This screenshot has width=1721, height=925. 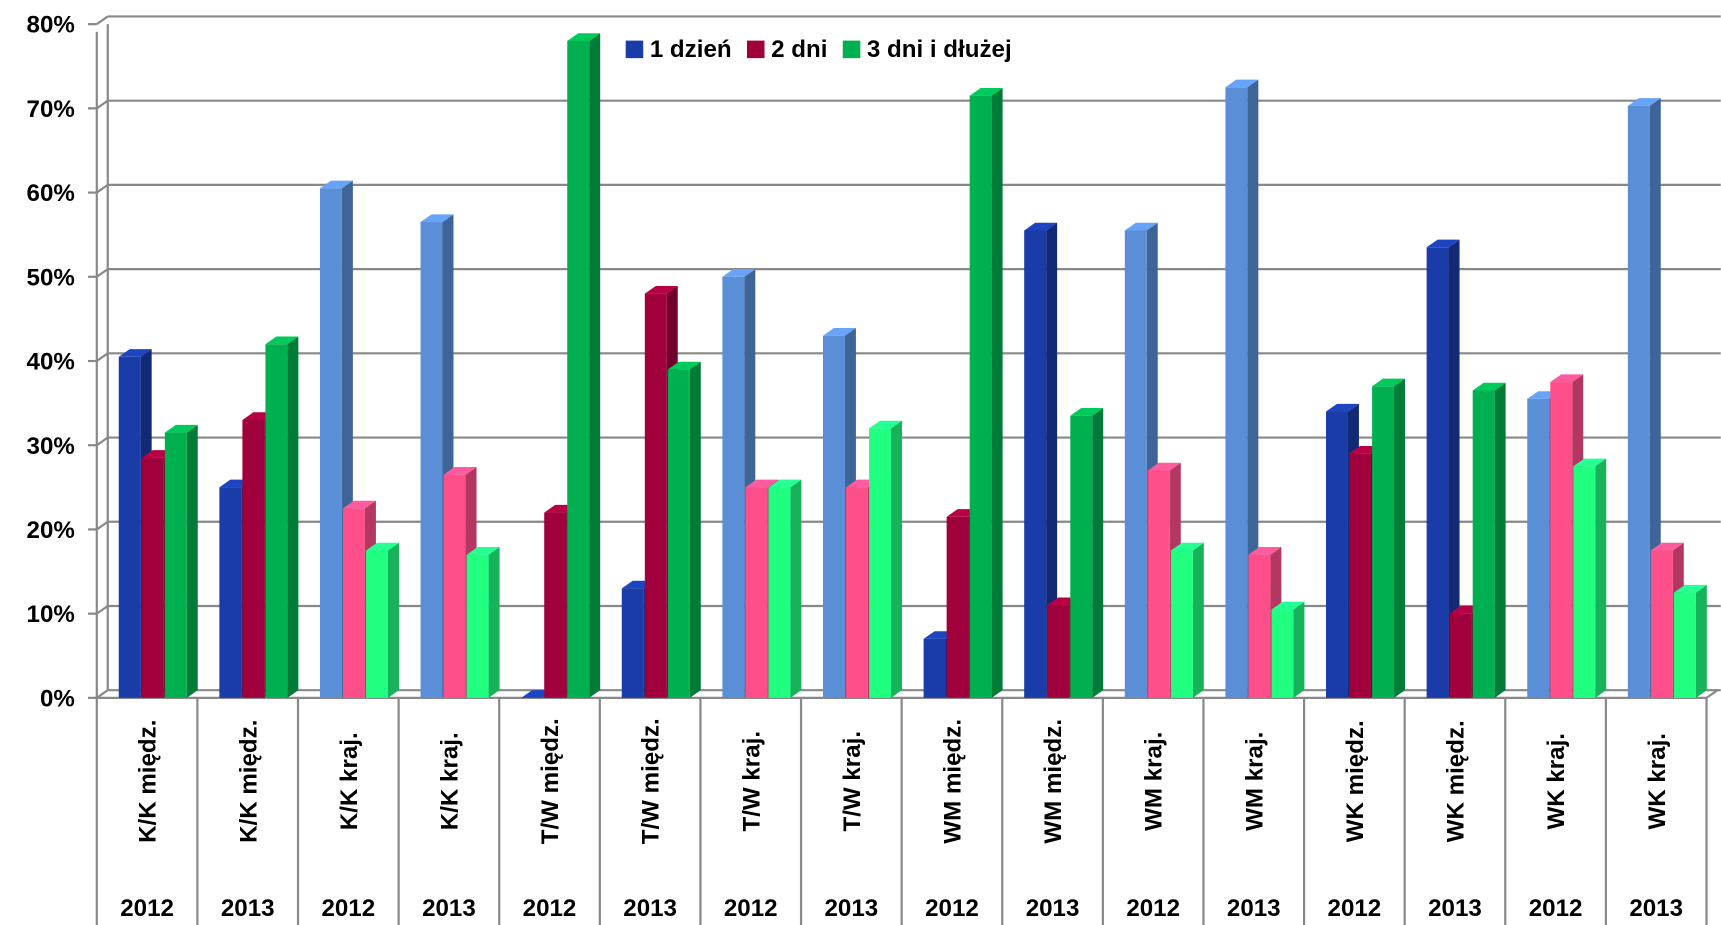 What do you see at coordinates (51, 530) in the screenshot?
I see `y-tick-label: 20%` at bounding box center [51, 530].